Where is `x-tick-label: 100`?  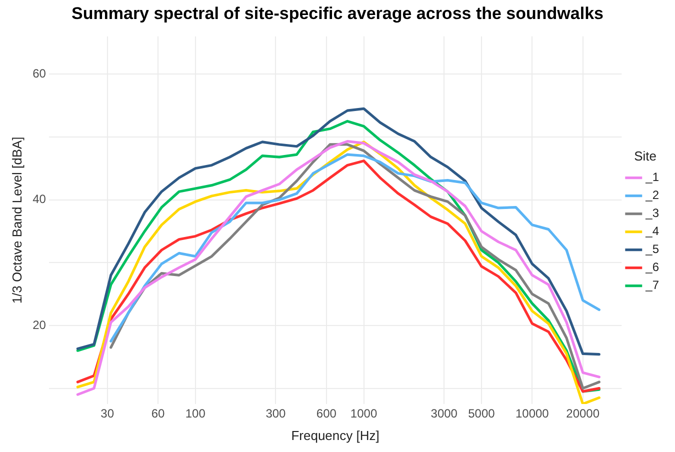 x-tick-label: 100 is located at coordinates (195, 413).